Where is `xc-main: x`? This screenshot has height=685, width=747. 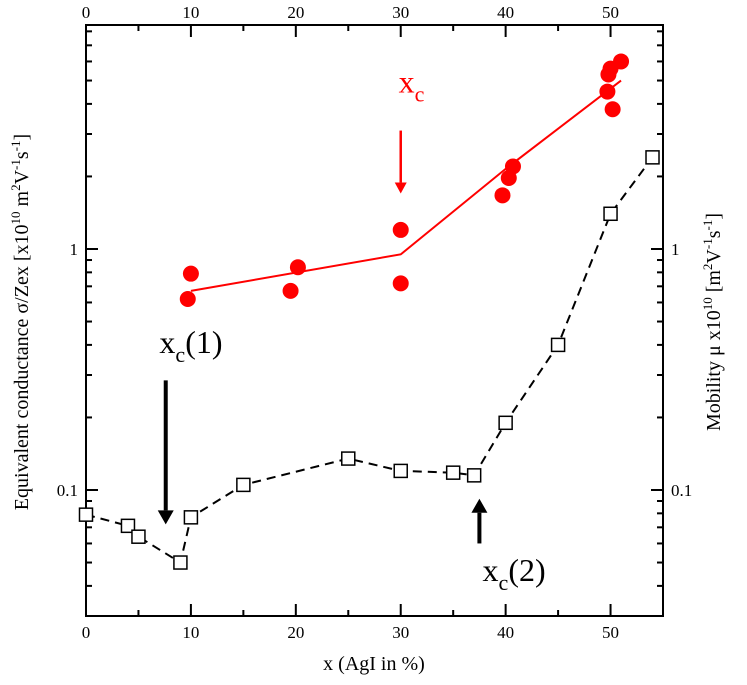 xc-main: x is located at coordinates (407, 82).